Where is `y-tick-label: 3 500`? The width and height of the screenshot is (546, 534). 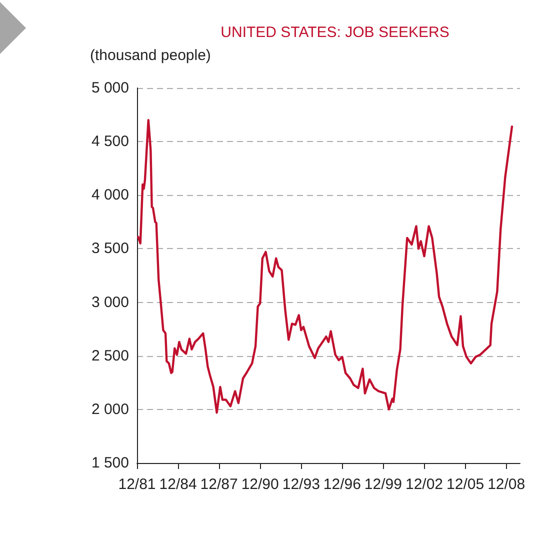
y-tick-label: 3 500 is located at coordinates (110, 249).